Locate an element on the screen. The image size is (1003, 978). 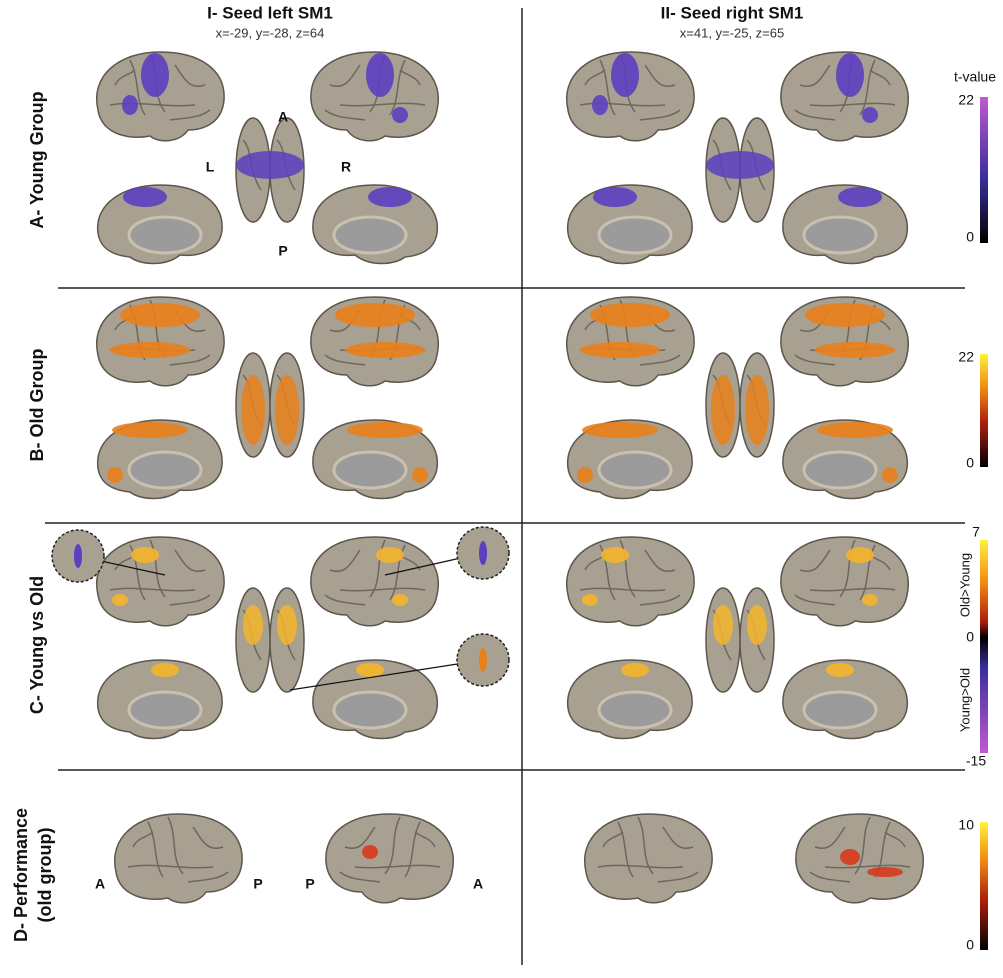
colorbar-side-label: Young>Old is located at coordinates (964, 700).